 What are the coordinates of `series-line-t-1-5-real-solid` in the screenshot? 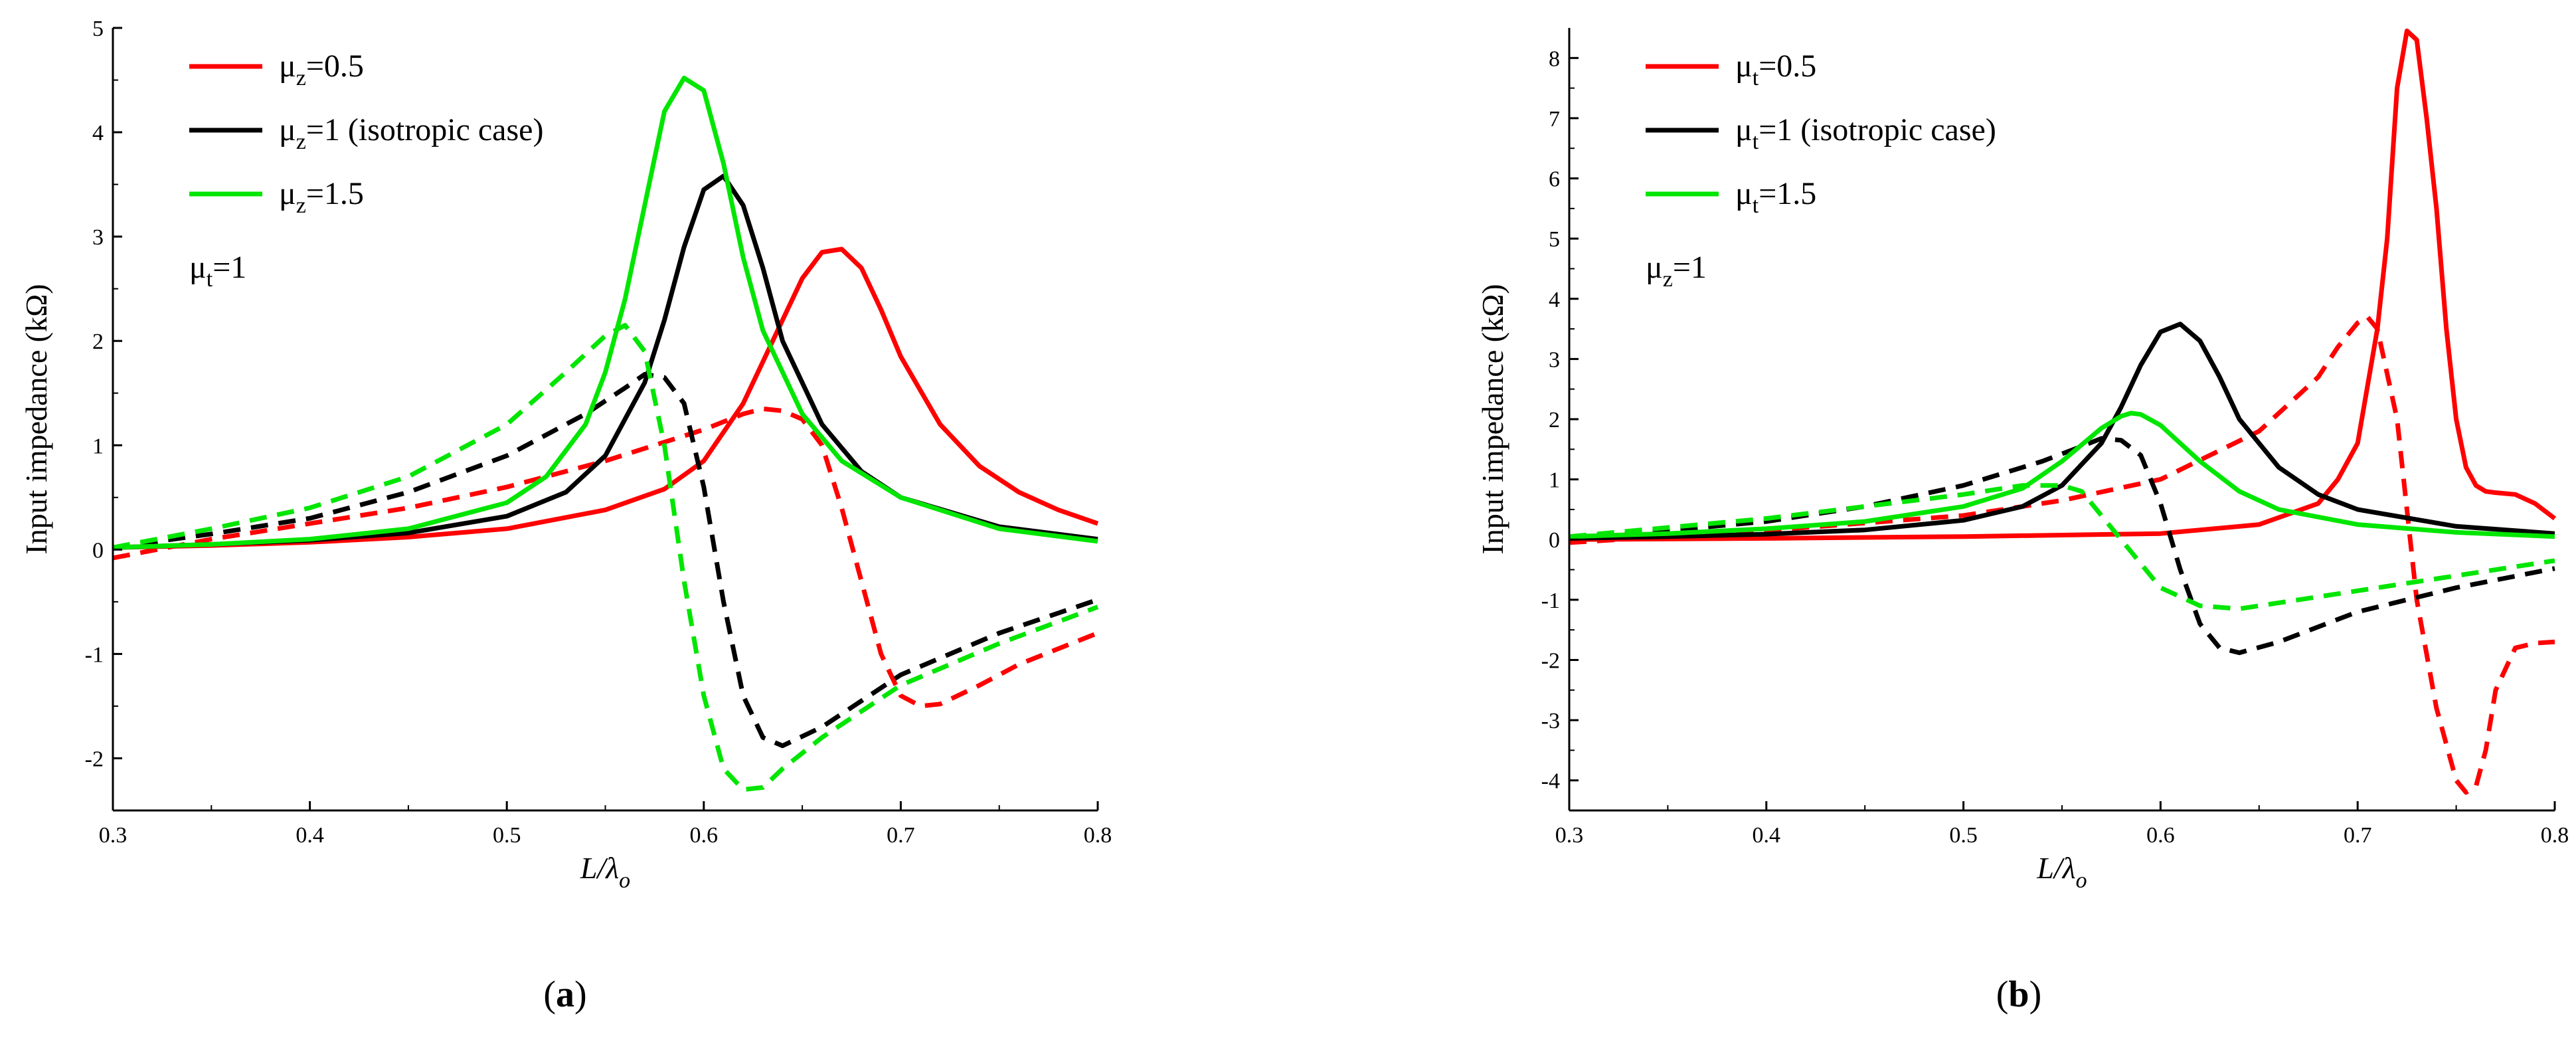 It's located at (2062, 475).